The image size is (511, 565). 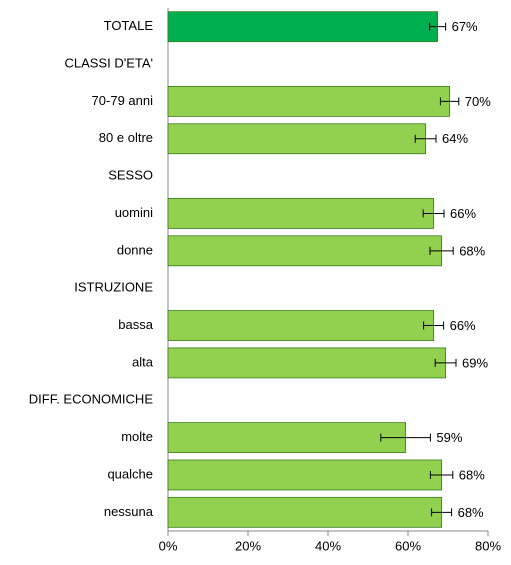 I want to click on data-label: 59%, so click(x=449, y=437).